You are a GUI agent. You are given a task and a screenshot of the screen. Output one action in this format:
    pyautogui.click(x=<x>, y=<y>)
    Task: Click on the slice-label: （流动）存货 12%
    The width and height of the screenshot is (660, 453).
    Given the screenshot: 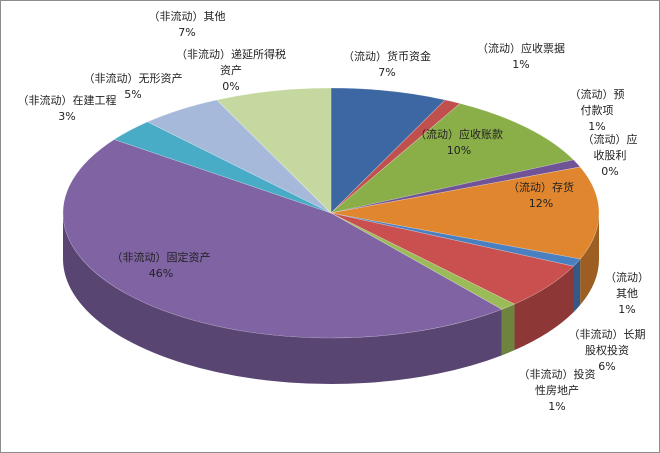 What is the action you would take?
    pyautogui.click(x=541, y=196)
    